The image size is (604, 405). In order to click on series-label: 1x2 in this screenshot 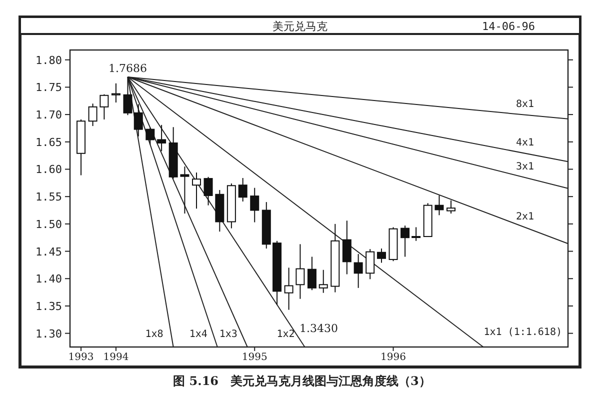, I will do `click(285, 334)`.